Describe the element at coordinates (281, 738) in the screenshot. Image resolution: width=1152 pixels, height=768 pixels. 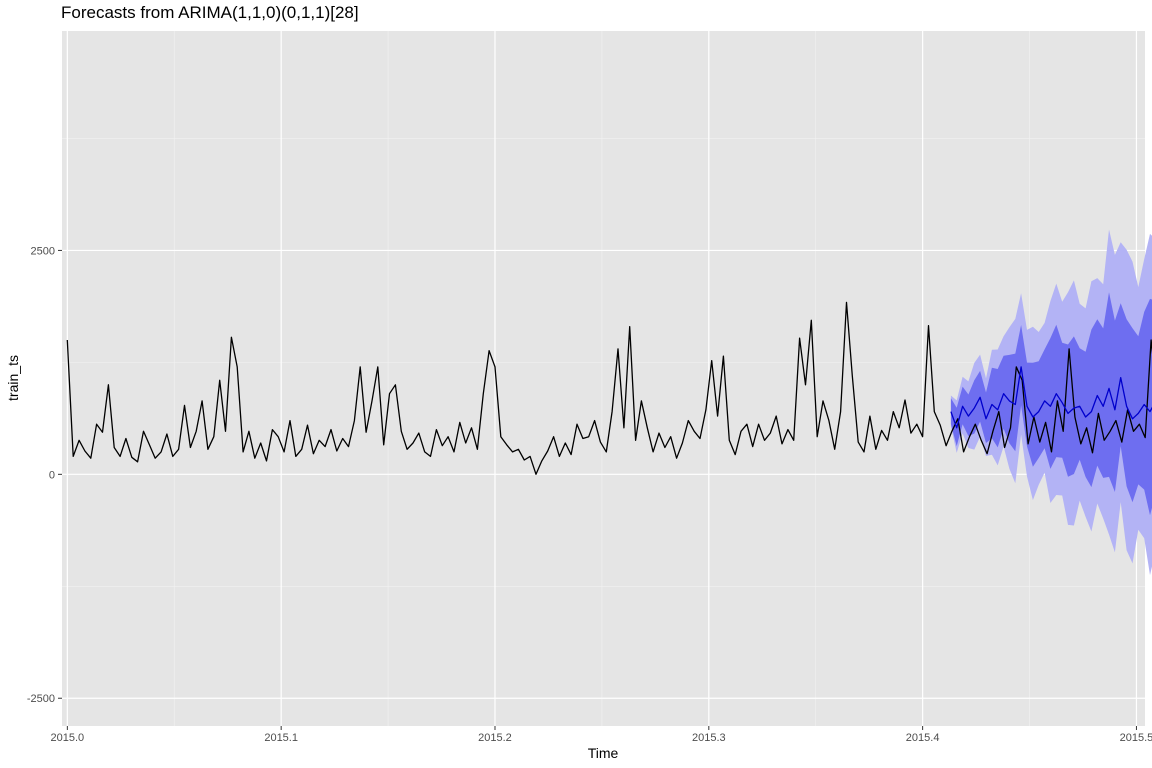
I see `x-tick-label: 2015.1` at that location.